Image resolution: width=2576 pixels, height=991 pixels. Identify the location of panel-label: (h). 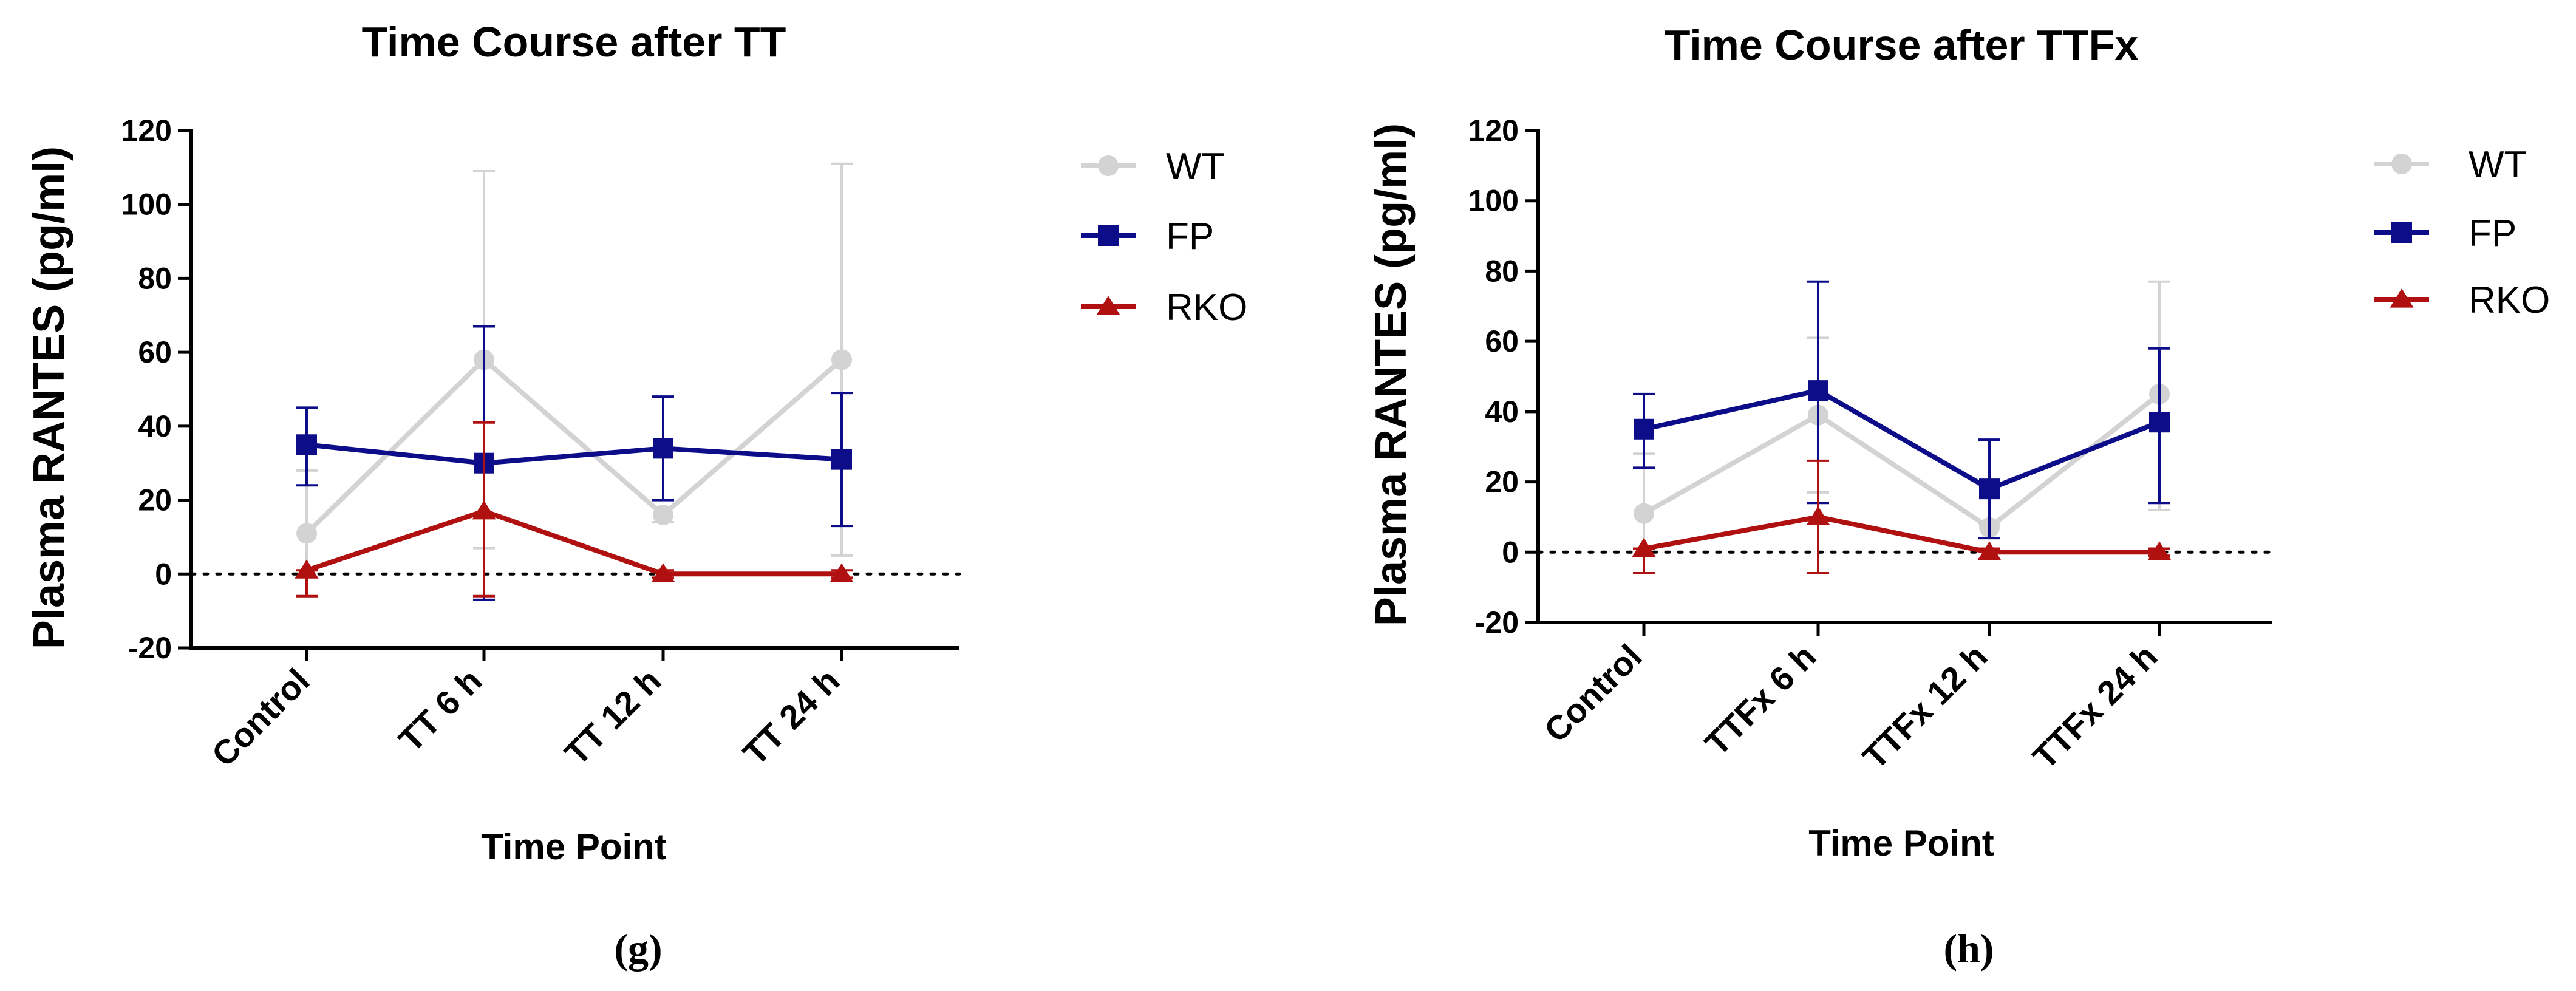
(1969, 948).